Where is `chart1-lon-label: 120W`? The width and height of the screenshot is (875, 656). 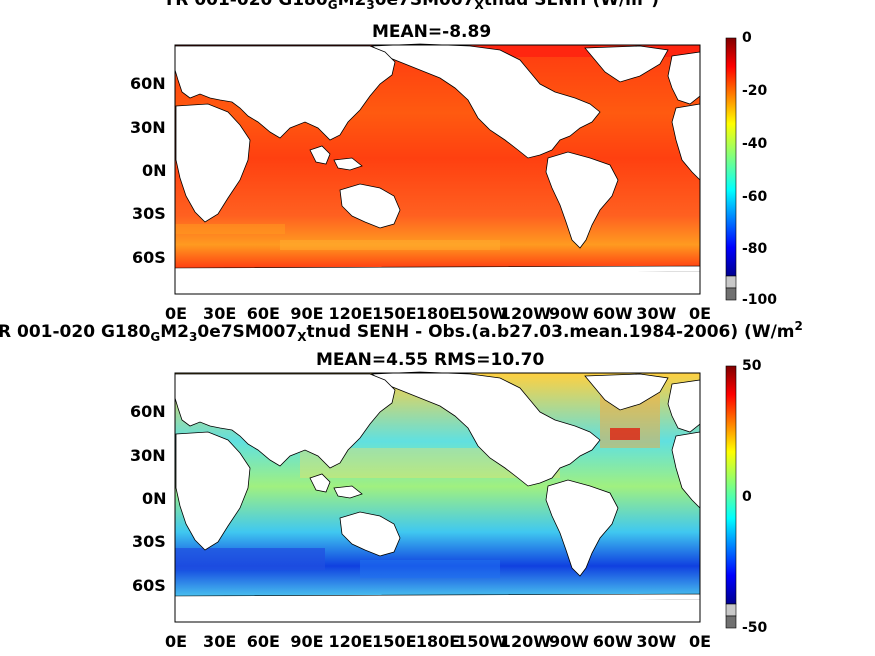
chart1-lon-label: 120W is located at coordinates (525, 313).